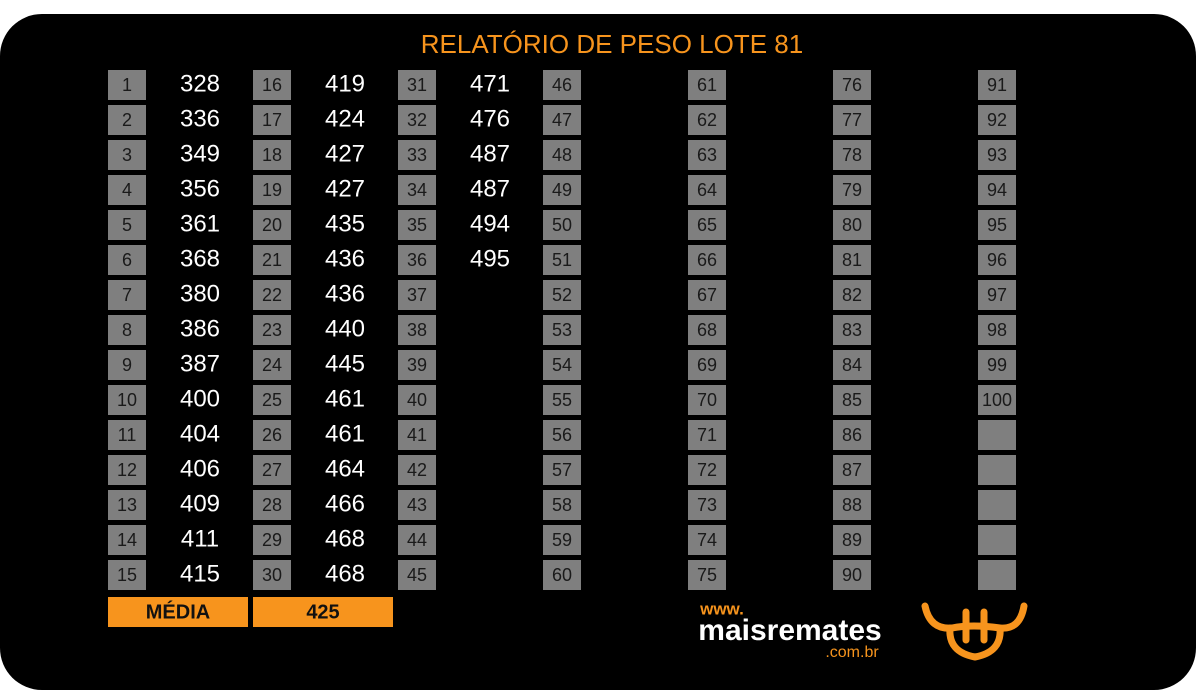 This screenshot has width=1200, height=700. What do you see at coordinates (272, 260) in the screenshot?
I see `animal-id: 21` at bounding box center [272, 260].